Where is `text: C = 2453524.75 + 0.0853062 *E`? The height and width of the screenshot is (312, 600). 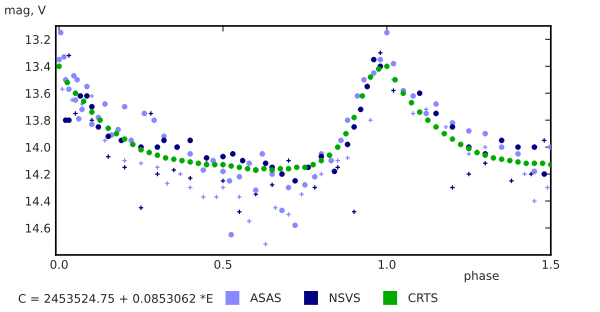
text: C = 2453524.75 + 0.0853062 *E is located at coordinates (115, 298).